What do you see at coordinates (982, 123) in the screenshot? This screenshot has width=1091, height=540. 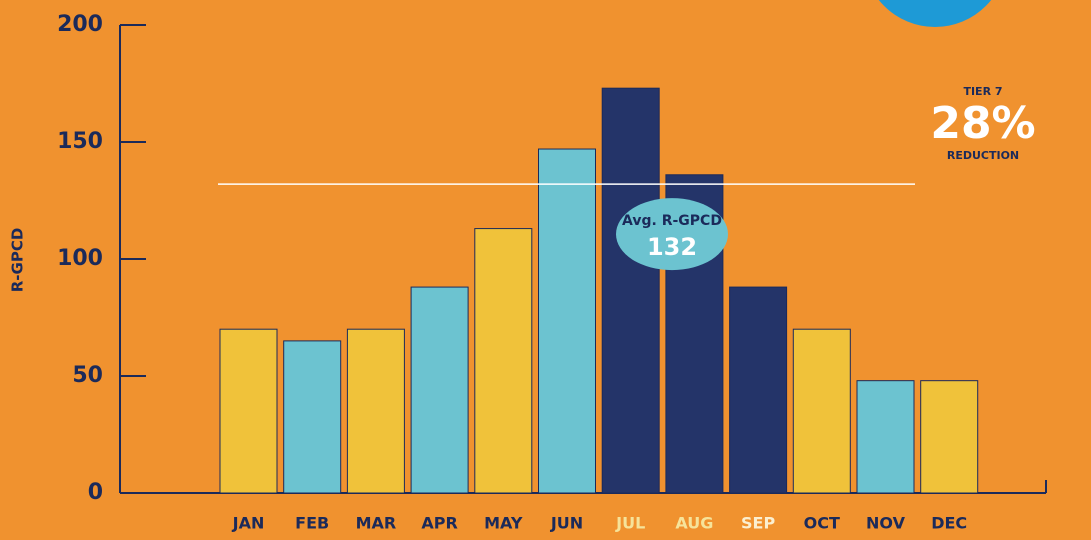 I see `annotation-big: 28%` at bounding box center [982, 123].